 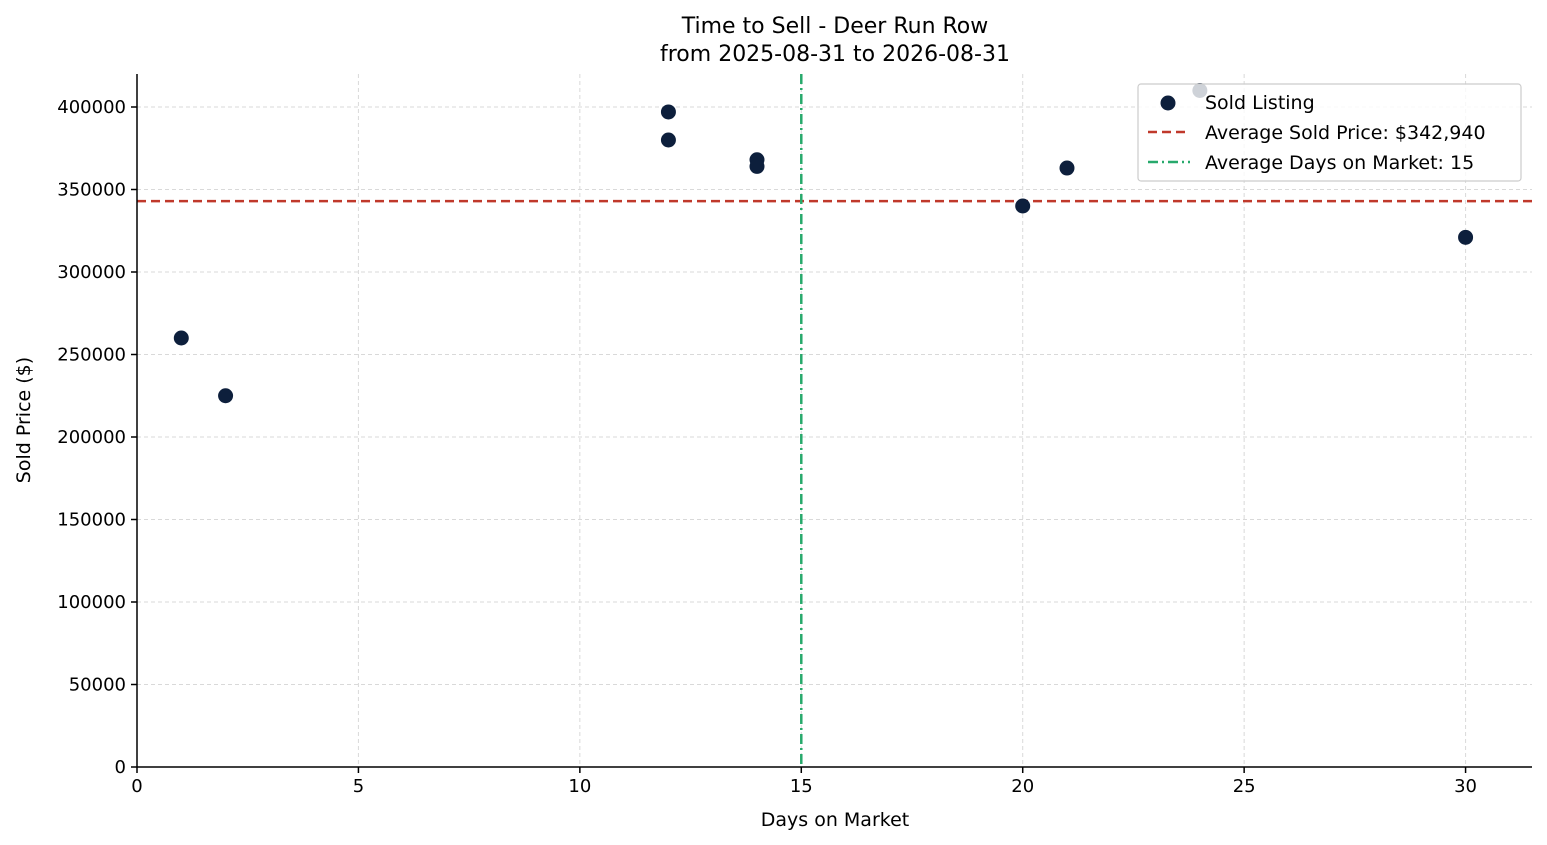 I want to click on legend-label-average-price: Average Sold Price: $342,940, so click(x=1345, y=133).